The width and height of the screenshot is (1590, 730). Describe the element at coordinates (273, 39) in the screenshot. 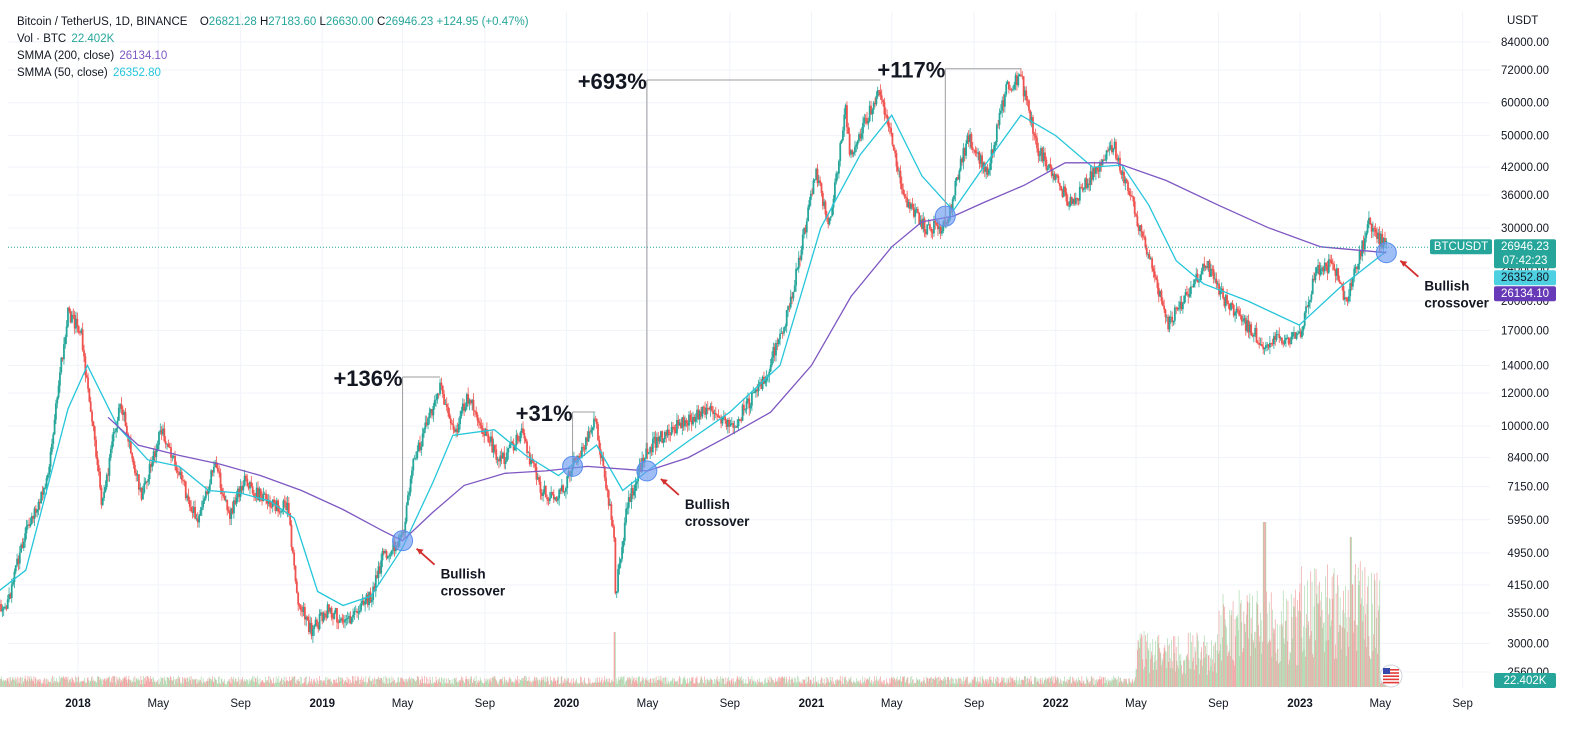

I see `legend-volume-row: Vol · BTC 22.402K` at that location.